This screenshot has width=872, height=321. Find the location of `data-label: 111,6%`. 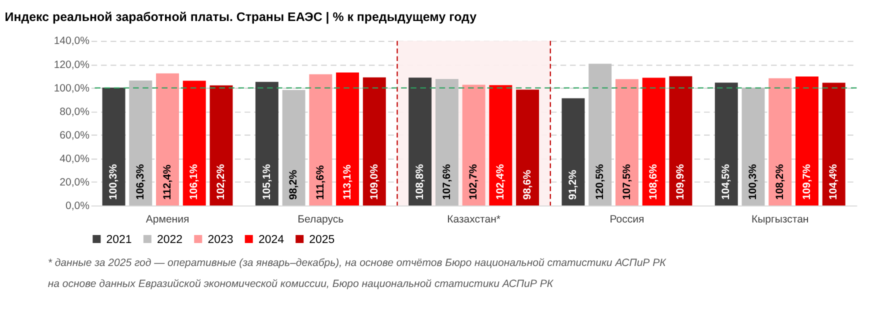

data-label: 111,6% is located at coordinates (320, 182).